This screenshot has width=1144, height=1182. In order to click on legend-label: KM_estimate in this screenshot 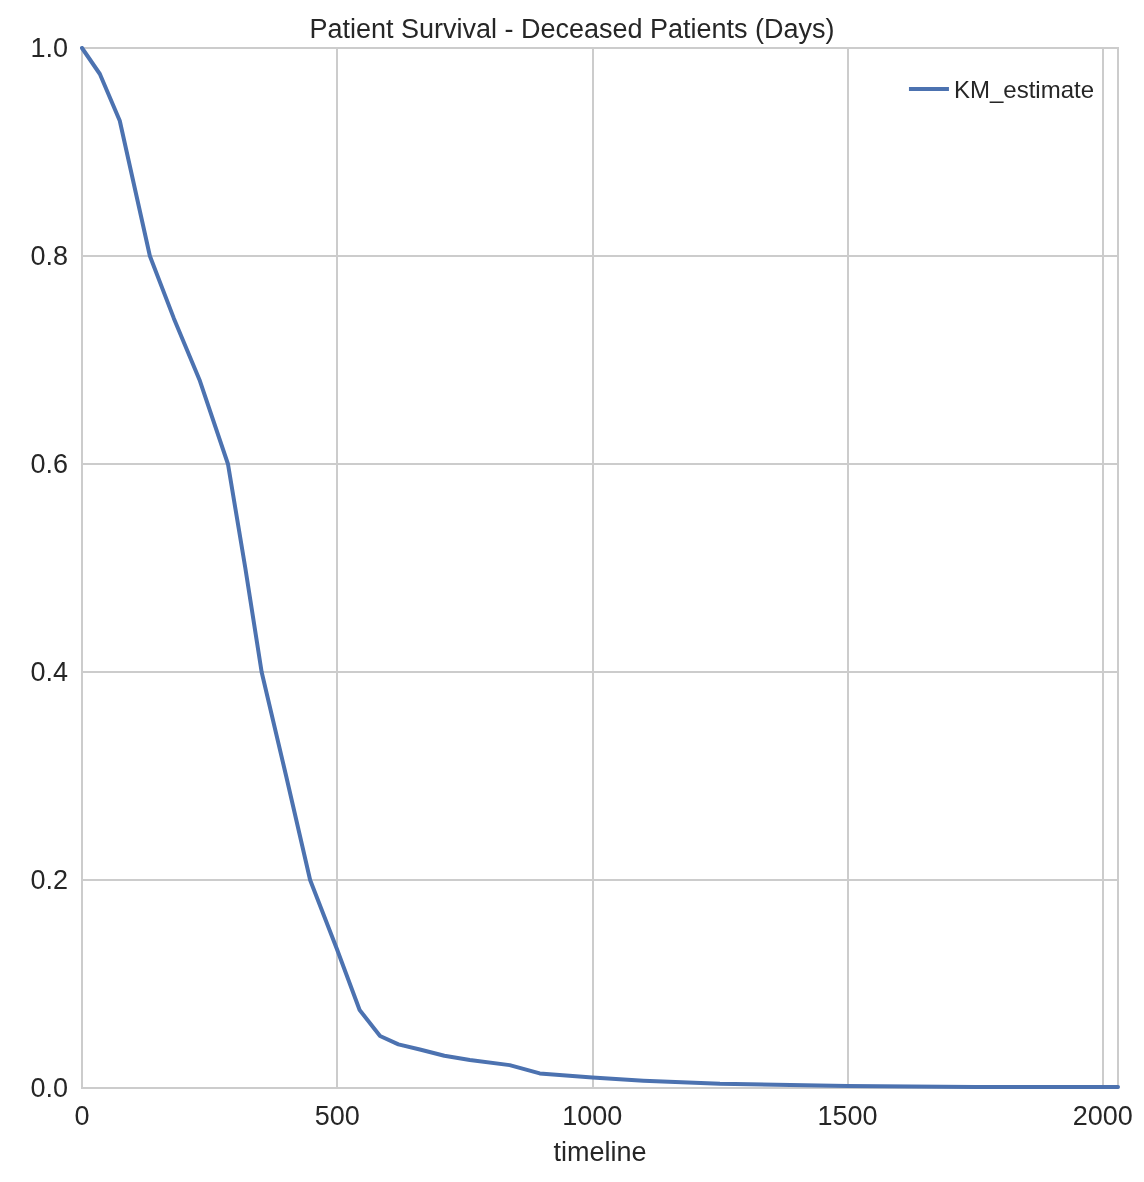, I will do `click(1024, 89)`.